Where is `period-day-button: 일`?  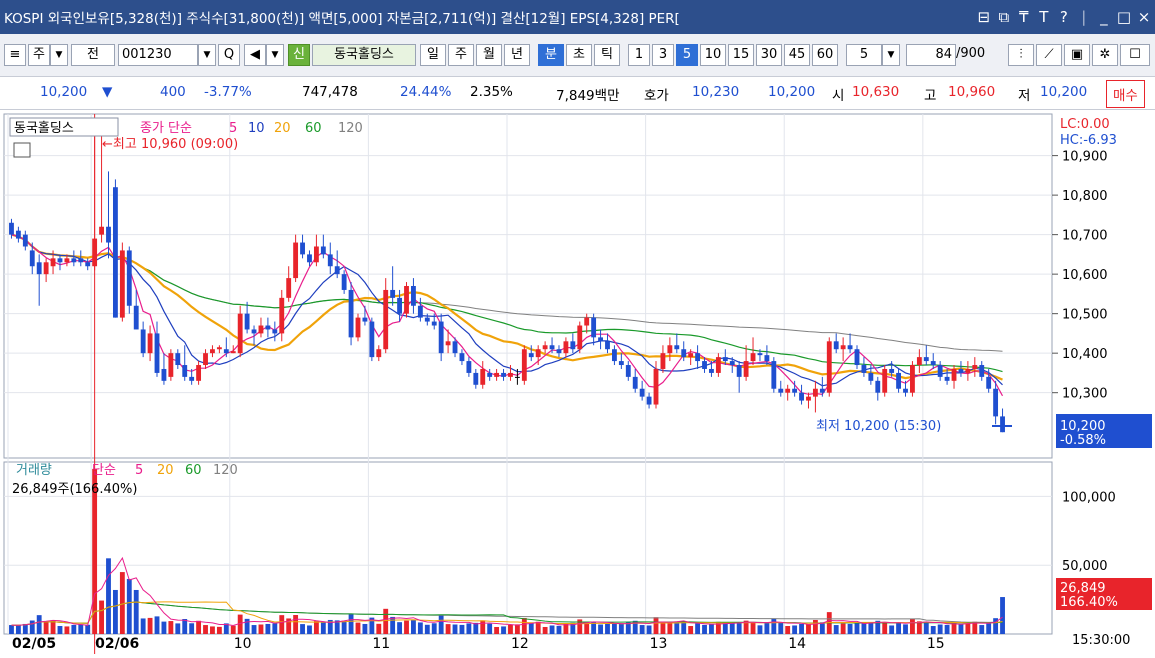 period-day-button: 일 is located at coordinates (433, 55).